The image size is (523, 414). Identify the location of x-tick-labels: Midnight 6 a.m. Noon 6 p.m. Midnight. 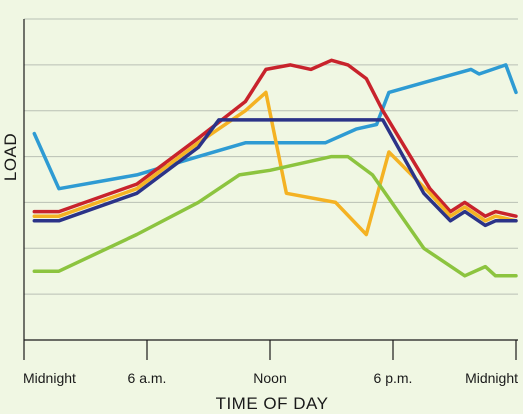
(270, 378).